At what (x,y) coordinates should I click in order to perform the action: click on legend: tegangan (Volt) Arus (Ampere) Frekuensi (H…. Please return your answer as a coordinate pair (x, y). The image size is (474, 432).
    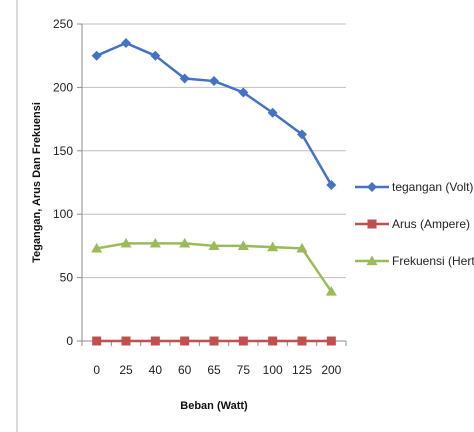
    Looking at the image, I should click on (414, 224).